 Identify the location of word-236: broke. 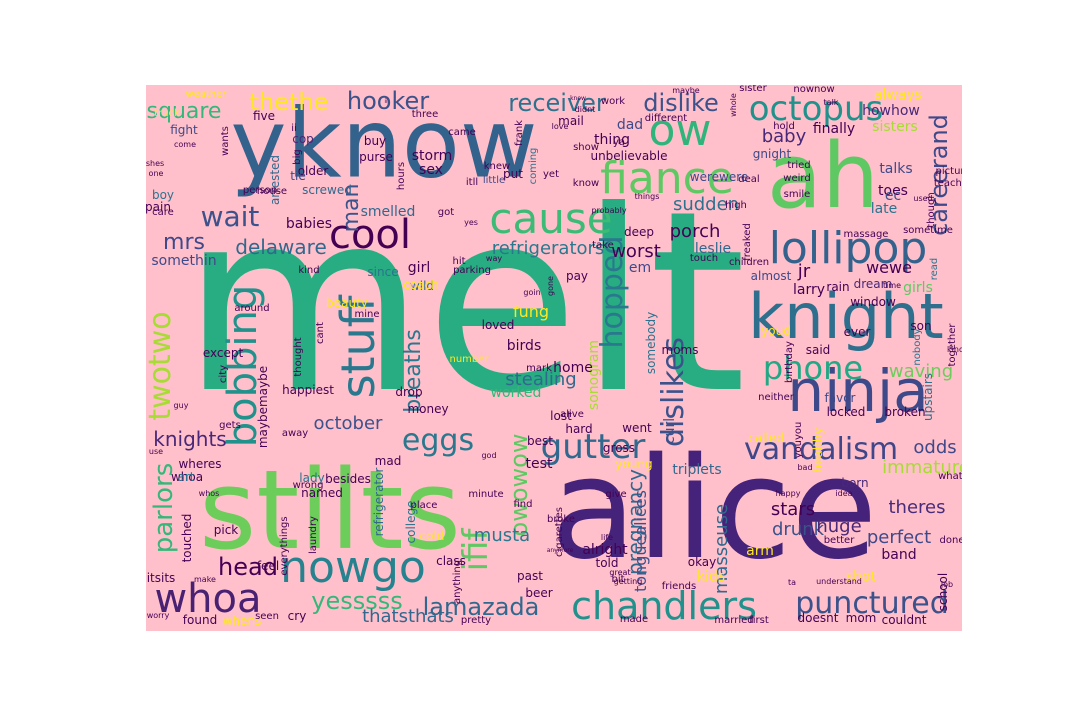
(561, 519).